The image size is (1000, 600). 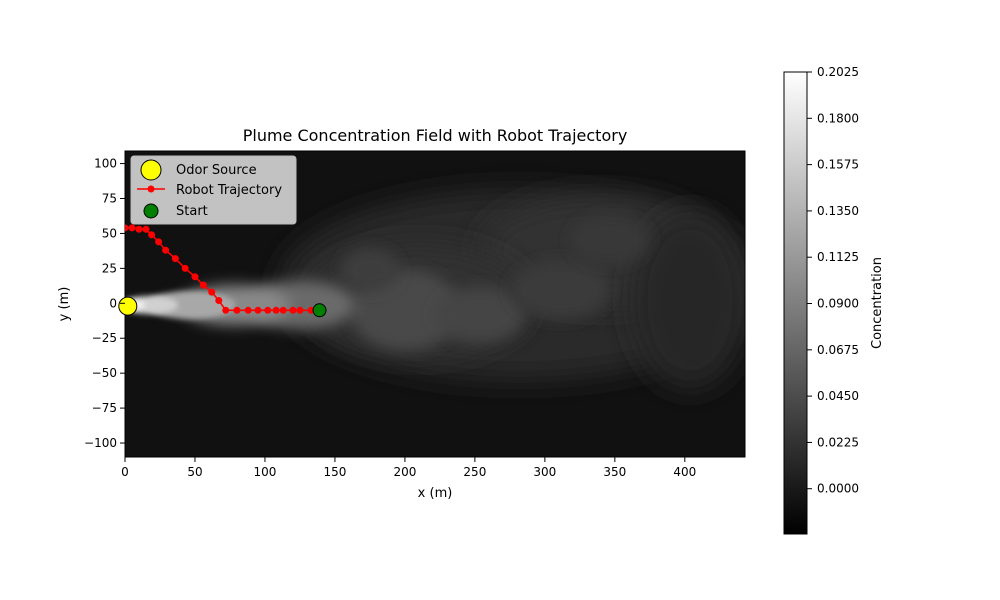 I want to click on legend: Odor Source Robot Trajectory Start, so click(x=213, y=190).